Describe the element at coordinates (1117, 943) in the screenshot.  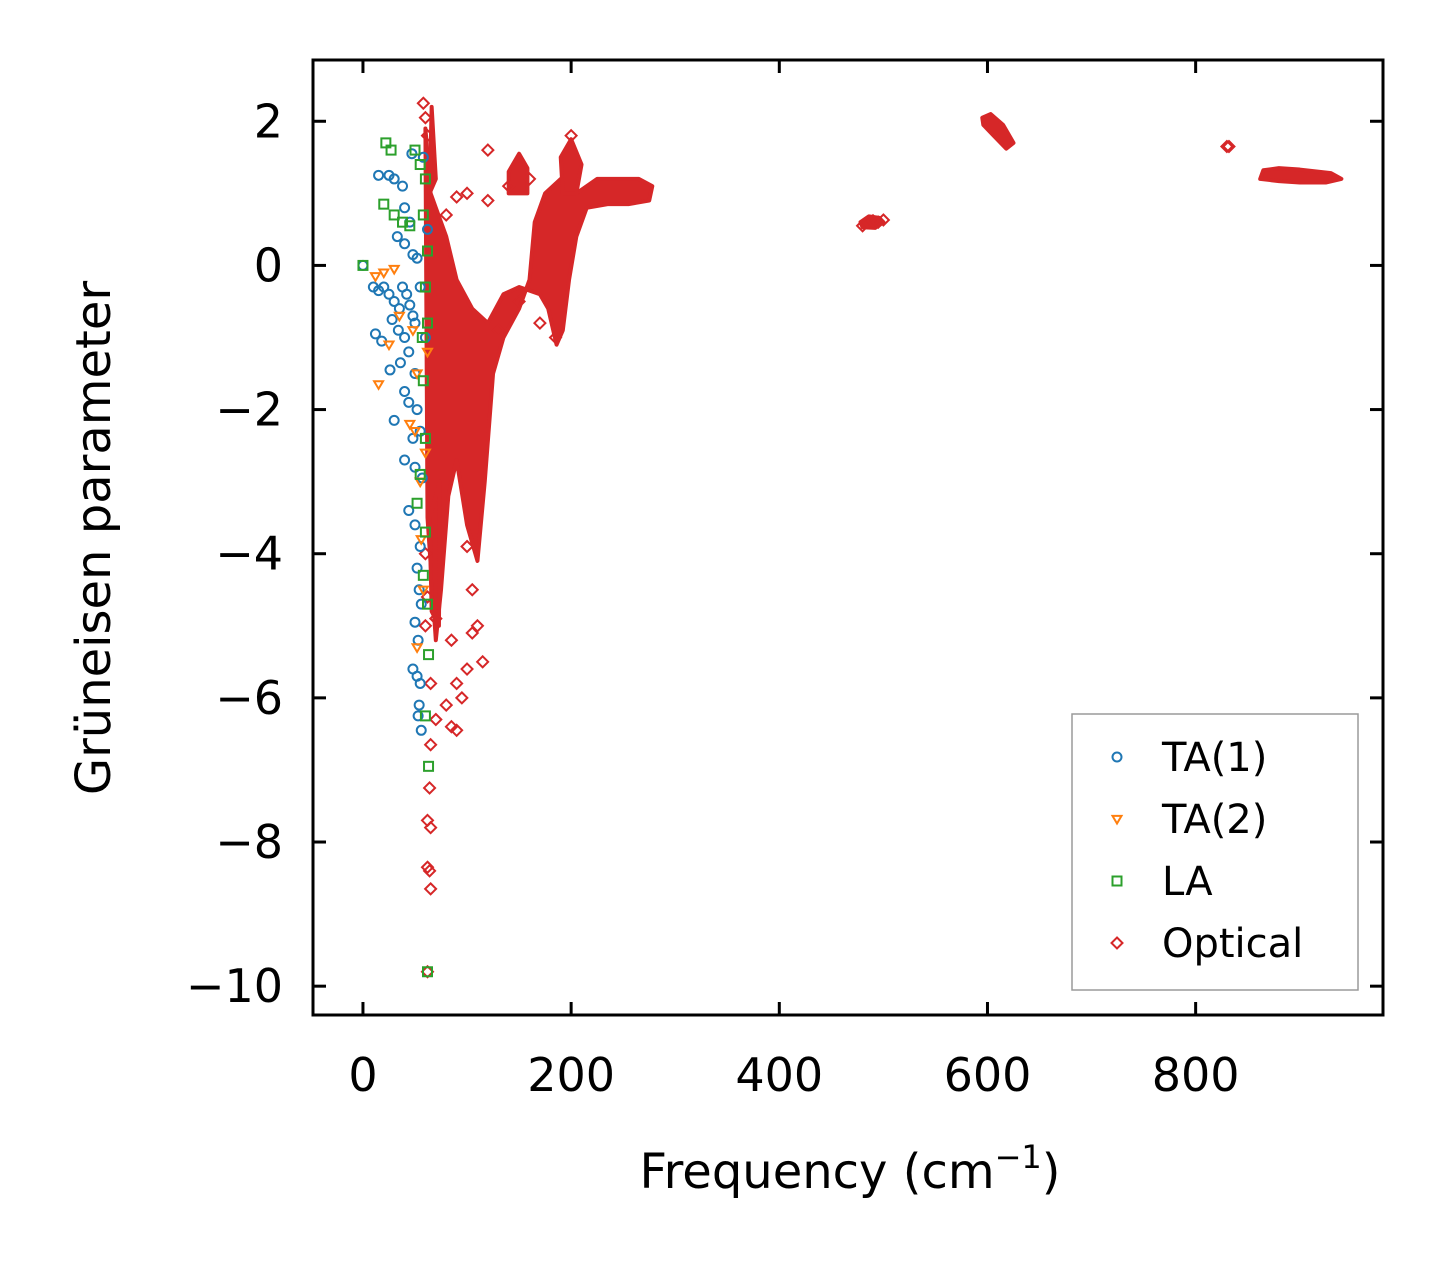
I see `legend-marker-optical` at that location.